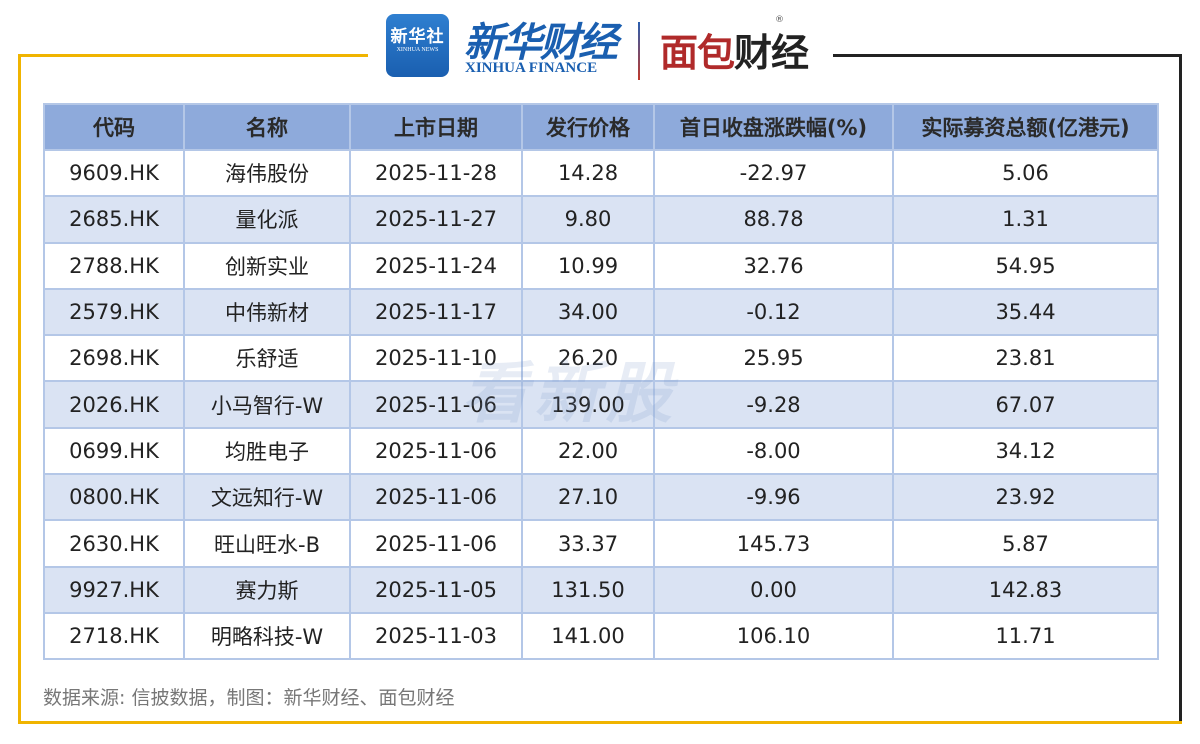 This screenshot has height=744, width=1200. I want to click on xinhua-news-logo: 新华社 XINHUA NEWS, so click(417, 45).